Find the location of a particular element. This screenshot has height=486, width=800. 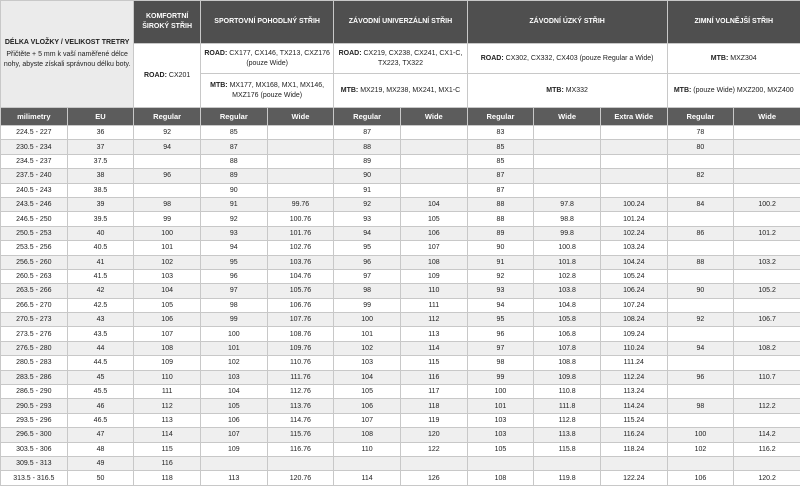

cell: 119 is located at coordinates (433, 420).